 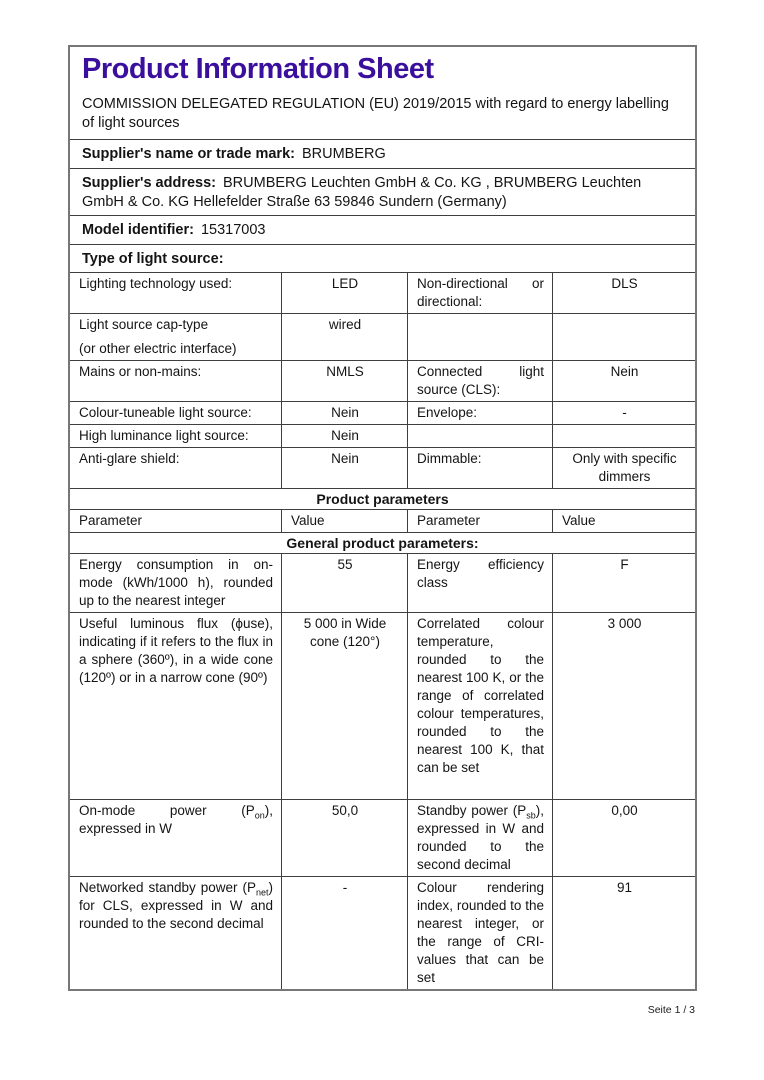 What do you see at coordinates (156, 283) in the screenshot?
I see `param-label: Lighting technology used:` at bounding box center [156, 283].